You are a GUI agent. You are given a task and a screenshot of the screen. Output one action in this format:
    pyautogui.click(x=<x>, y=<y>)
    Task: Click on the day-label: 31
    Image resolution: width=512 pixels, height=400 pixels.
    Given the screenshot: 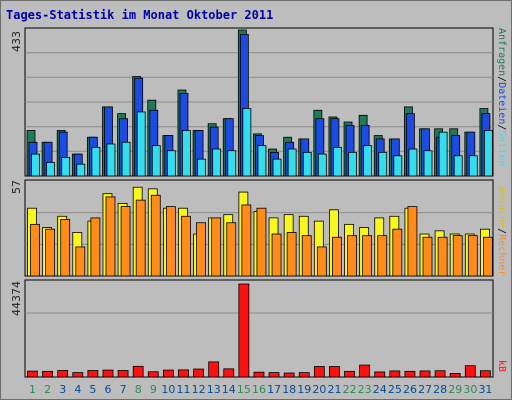 What is the action you would take?
    pyautogui.click(x=485, y=389)
    